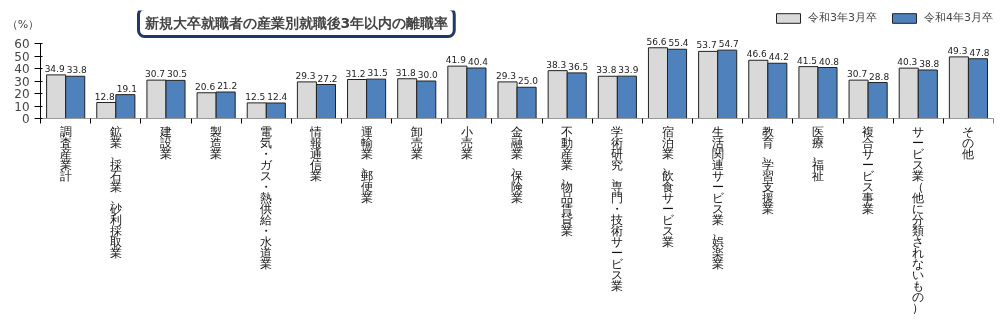 The width and height of the screenshot is (1008, 323). I want to click on y-tick-label: 10, so click(22, 106).